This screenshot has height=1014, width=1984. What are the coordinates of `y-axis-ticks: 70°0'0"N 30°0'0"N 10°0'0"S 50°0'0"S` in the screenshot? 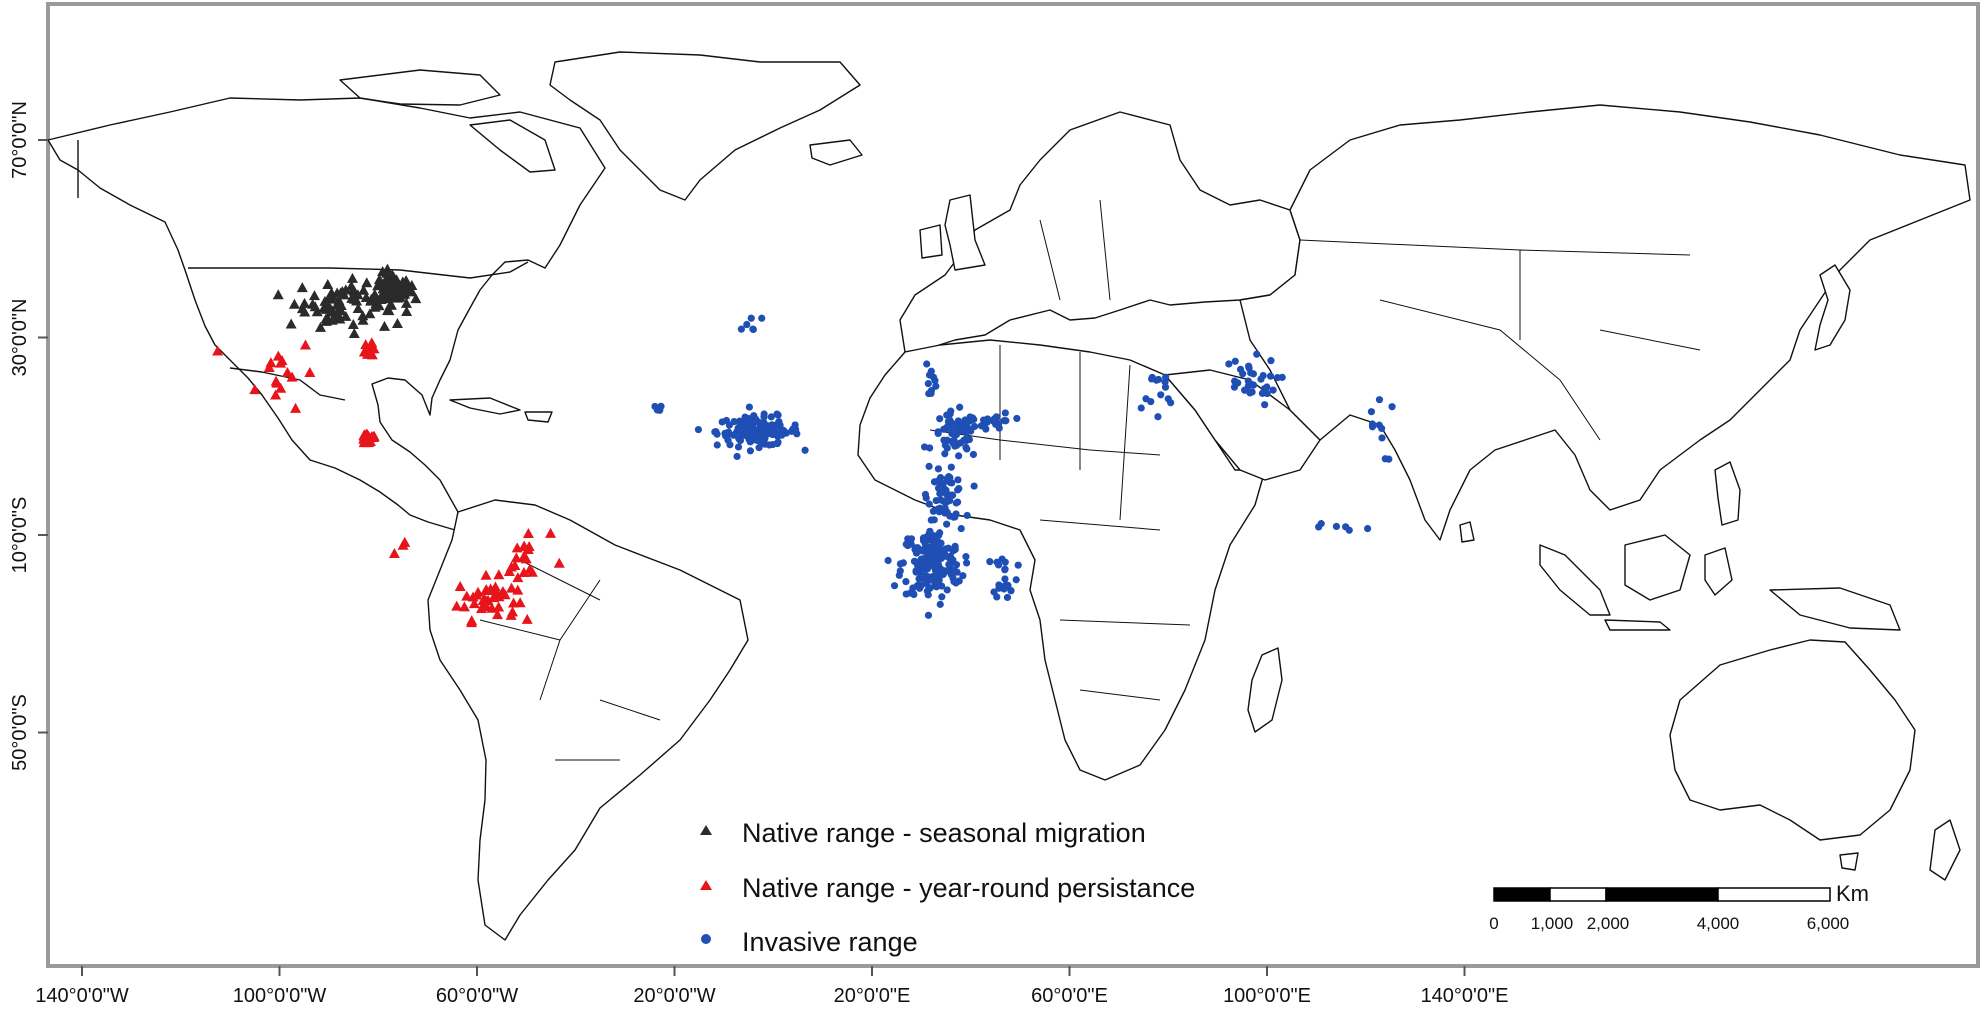 It's located at (28, 436).